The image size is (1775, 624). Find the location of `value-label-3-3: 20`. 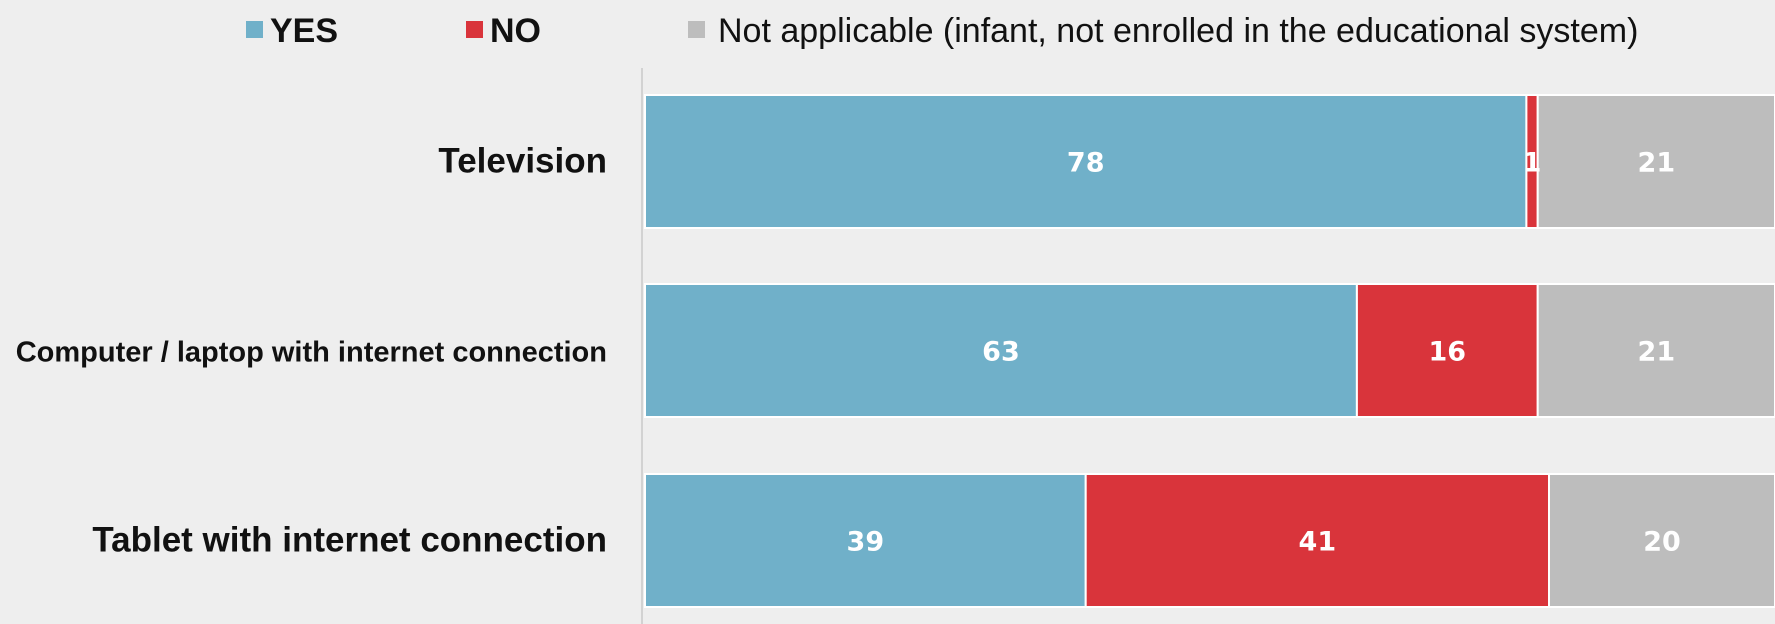

value-label-3-3: 20 is located at coordinates (1662, 542).